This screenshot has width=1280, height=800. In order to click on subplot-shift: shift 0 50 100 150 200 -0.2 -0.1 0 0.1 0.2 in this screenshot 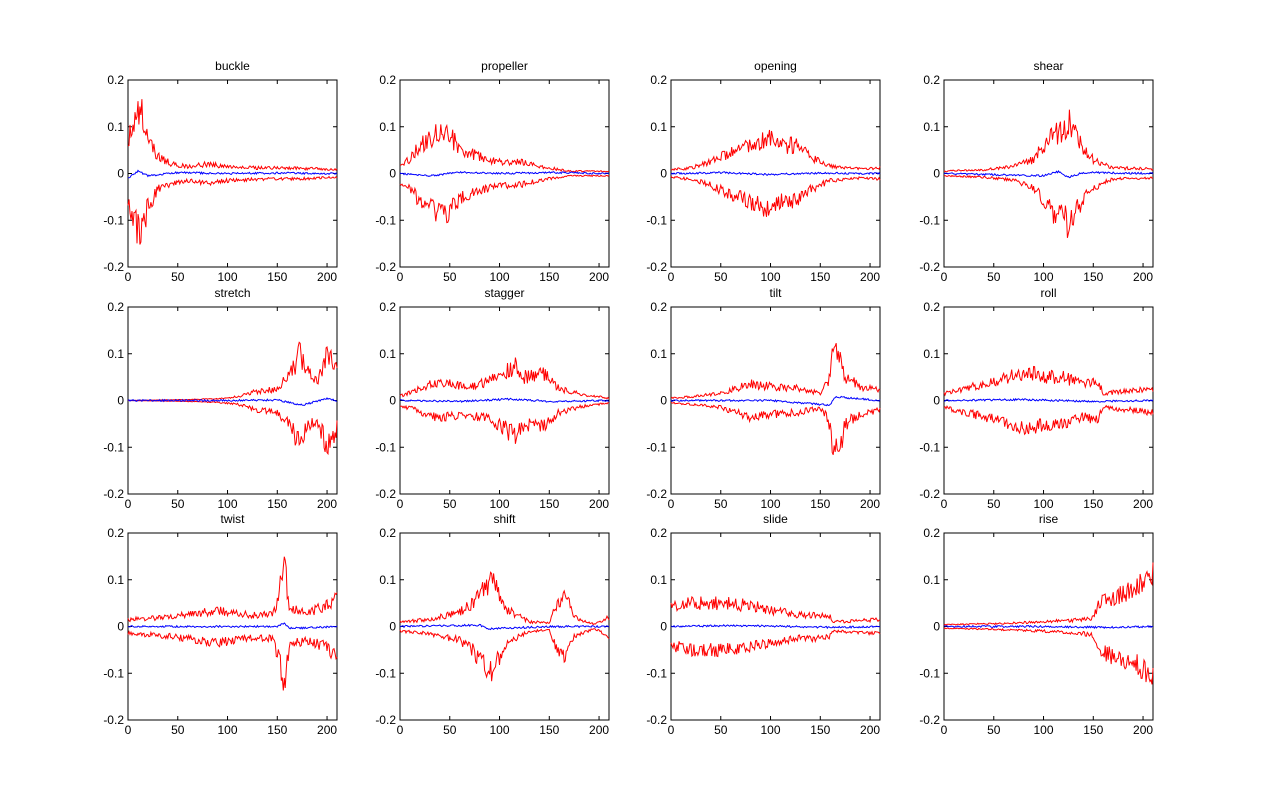, I will do `click(492, 624)`.